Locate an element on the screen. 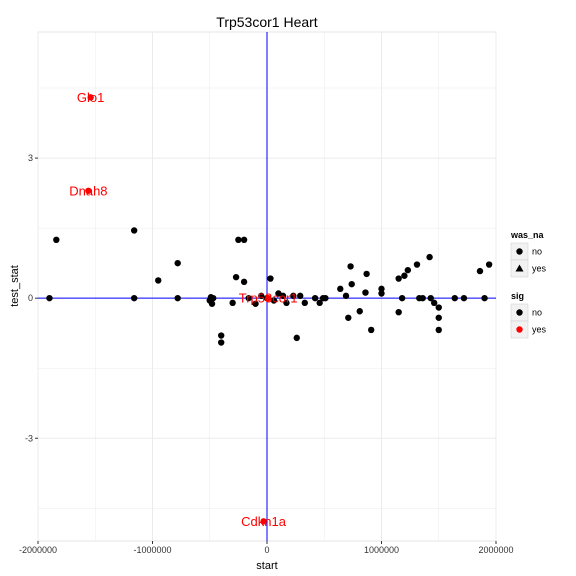 The image size is (576, 576). x-tick-label: 0 is located at coordinates (266, 550).